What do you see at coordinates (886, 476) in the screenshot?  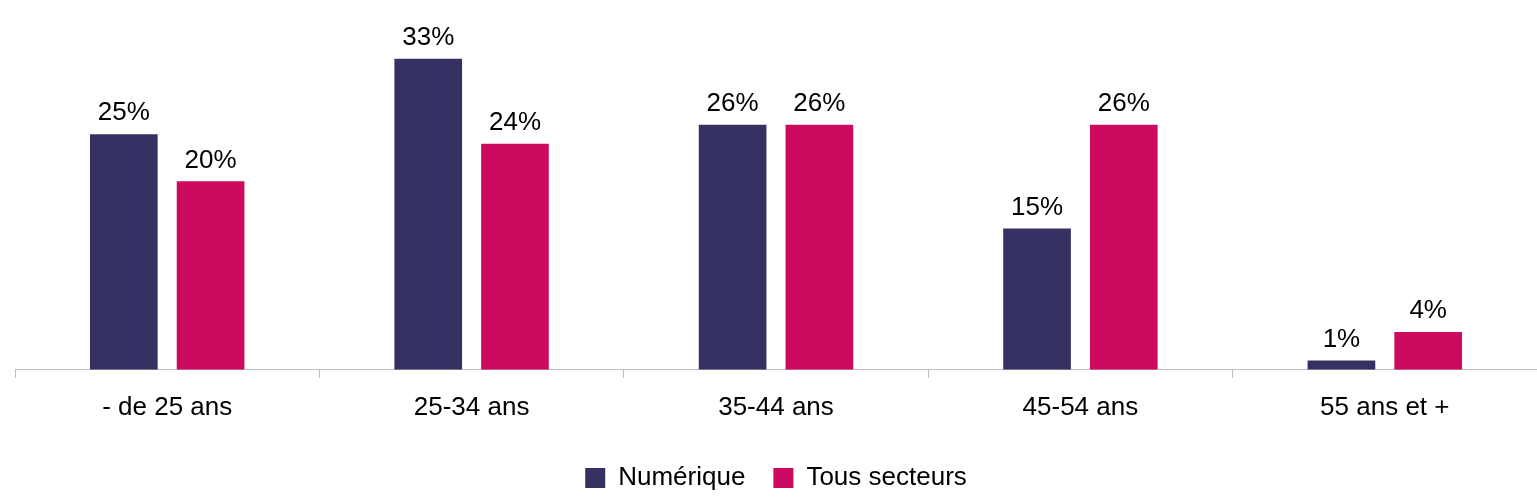 I see `legend-label: Tous secteurs` at bounding box center [886, 476].